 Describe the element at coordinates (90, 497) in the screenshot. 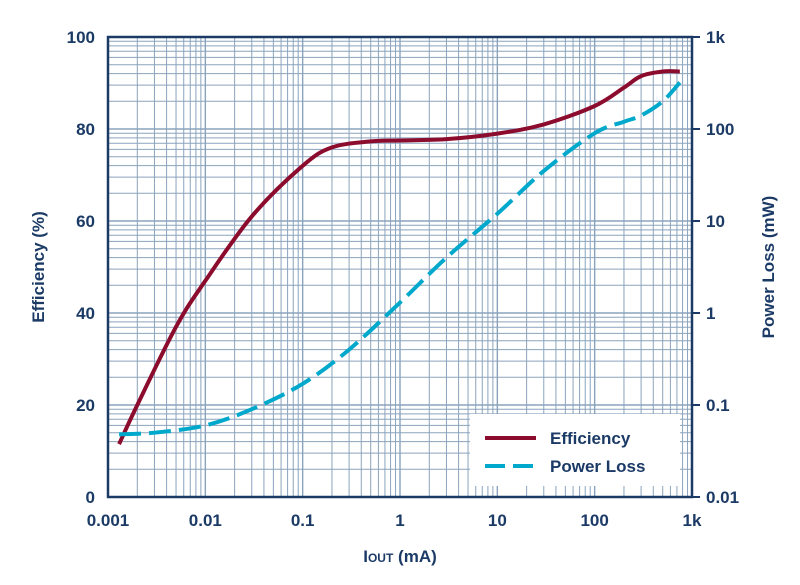

I see `y-tick-label: 0` at that location.